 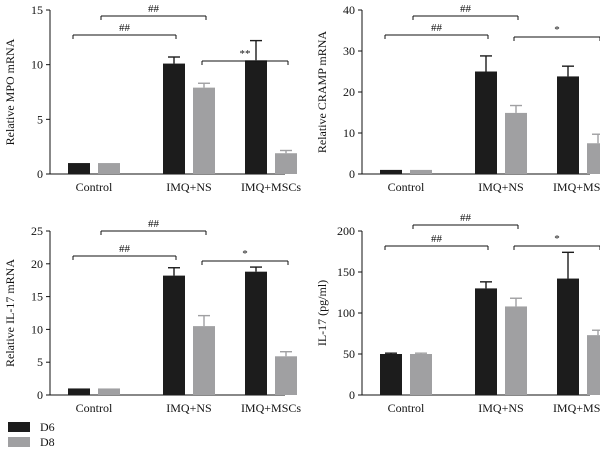 What do you see at coordinates (322, 313) in the screenshot?
I see `y-axis-label: IL-17 (pg/ml)` at bounding box center [322, 313].